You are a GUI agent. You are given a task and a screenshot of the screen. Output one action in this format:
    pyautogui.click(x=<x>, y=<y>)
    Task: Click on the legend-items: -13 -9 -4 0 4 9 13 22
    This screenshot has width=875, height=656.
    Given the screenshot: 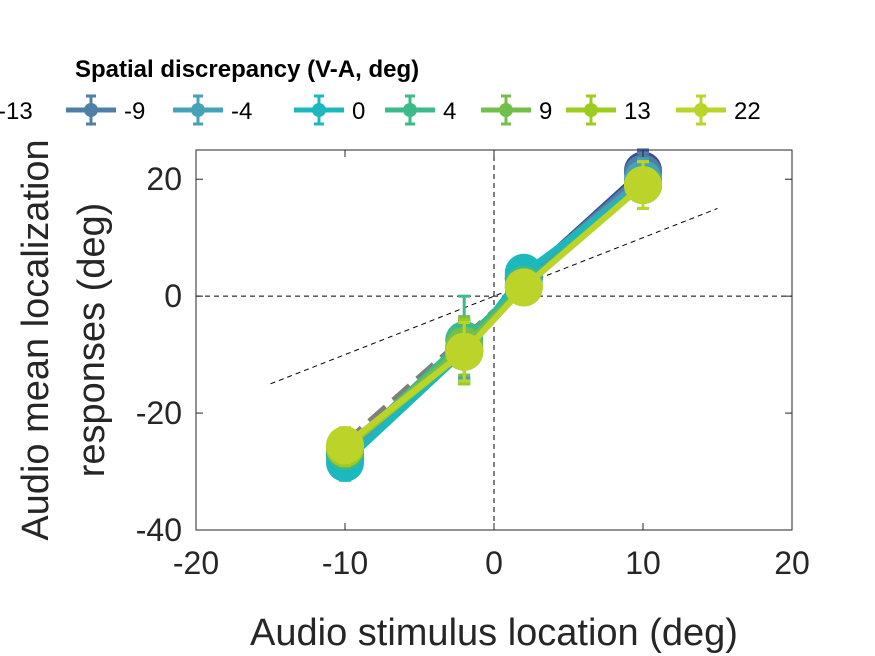 What is the action you would take?
    pyautogui.click(x=380, y=110)
    